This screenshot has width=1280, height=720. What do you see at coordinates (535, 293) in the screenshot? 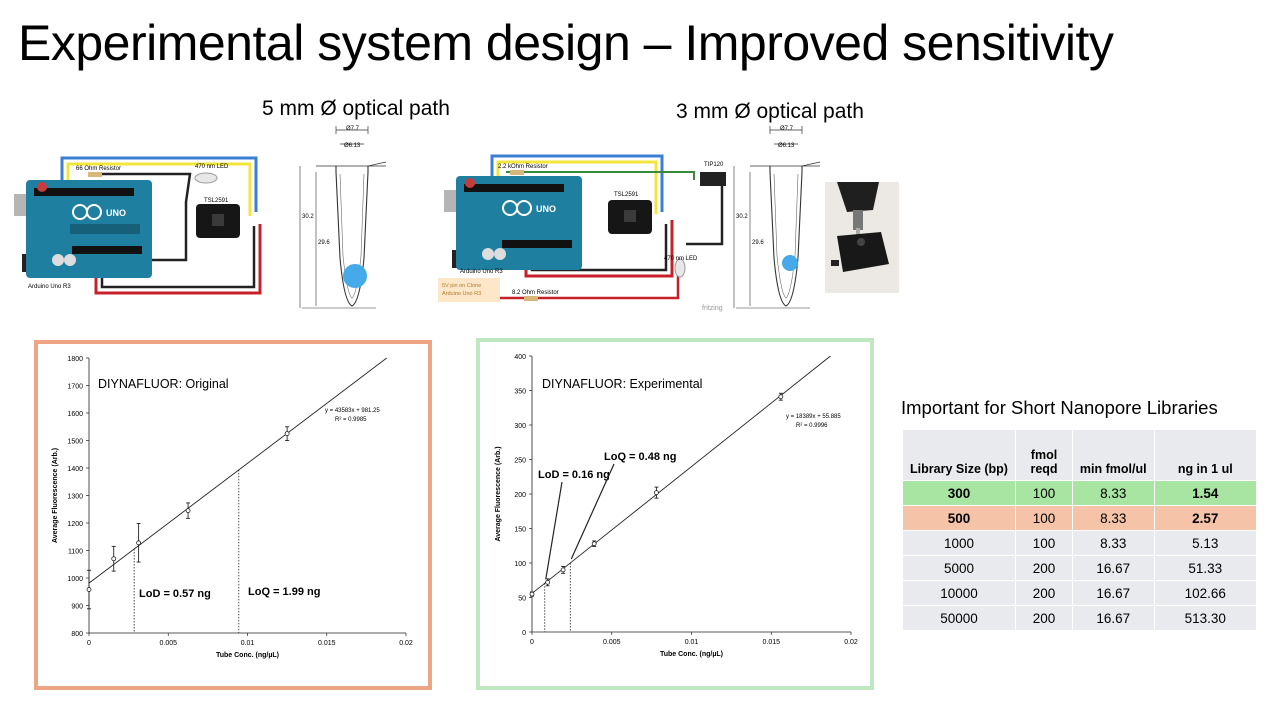
I see `resistor-bottom-label: 8.2 Ohm Resistor` at bounding box center [535, 293].